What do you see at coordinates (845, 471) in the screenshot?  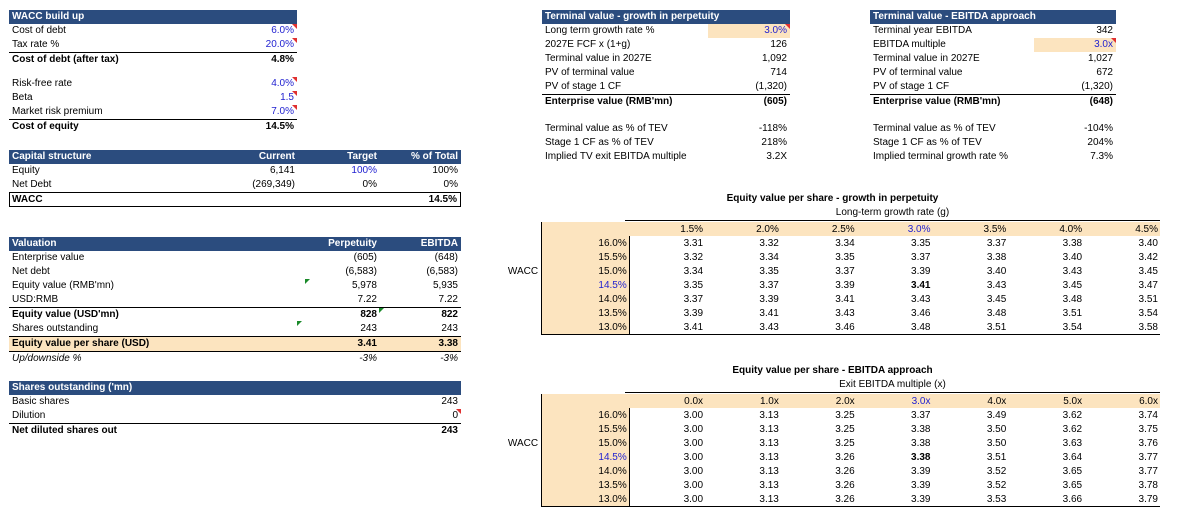 I see `sensitivity-cell: 3.26` at bounding box center [845, 471].